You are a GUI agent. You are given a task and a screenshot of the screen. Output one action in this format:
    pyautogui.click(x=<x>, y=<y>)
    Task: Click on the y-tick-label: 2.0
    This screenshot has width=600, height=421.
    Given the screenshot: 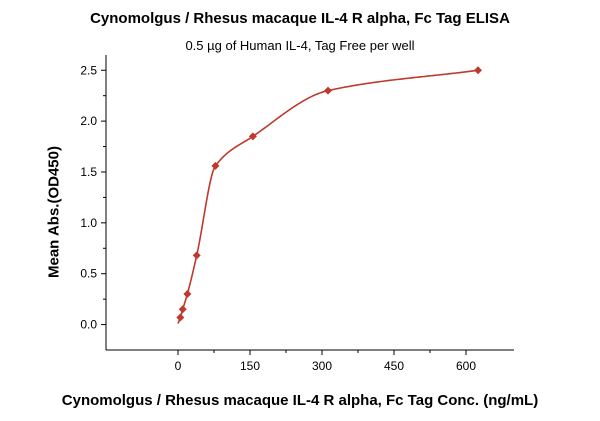 What is the action you would take?
    pyautogui.click(x=88, y=121)
    